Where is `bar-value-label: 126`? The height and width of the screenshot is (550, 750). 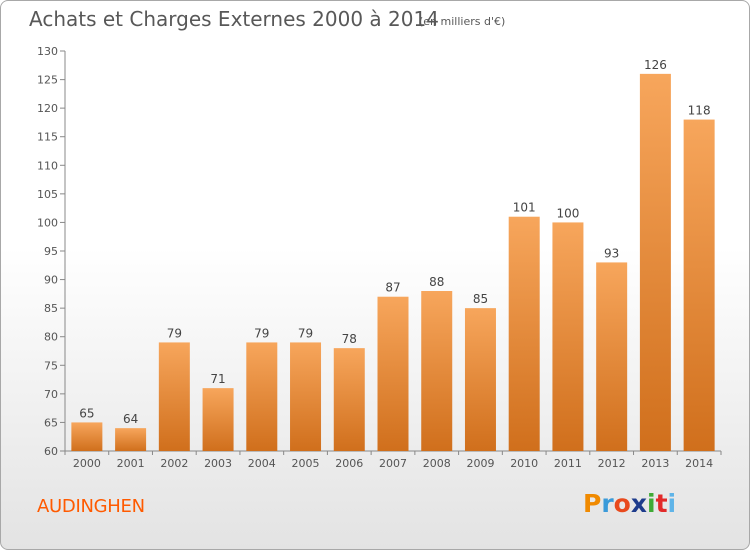
bar-value-label: 126 is located at coordinates (655, 65).